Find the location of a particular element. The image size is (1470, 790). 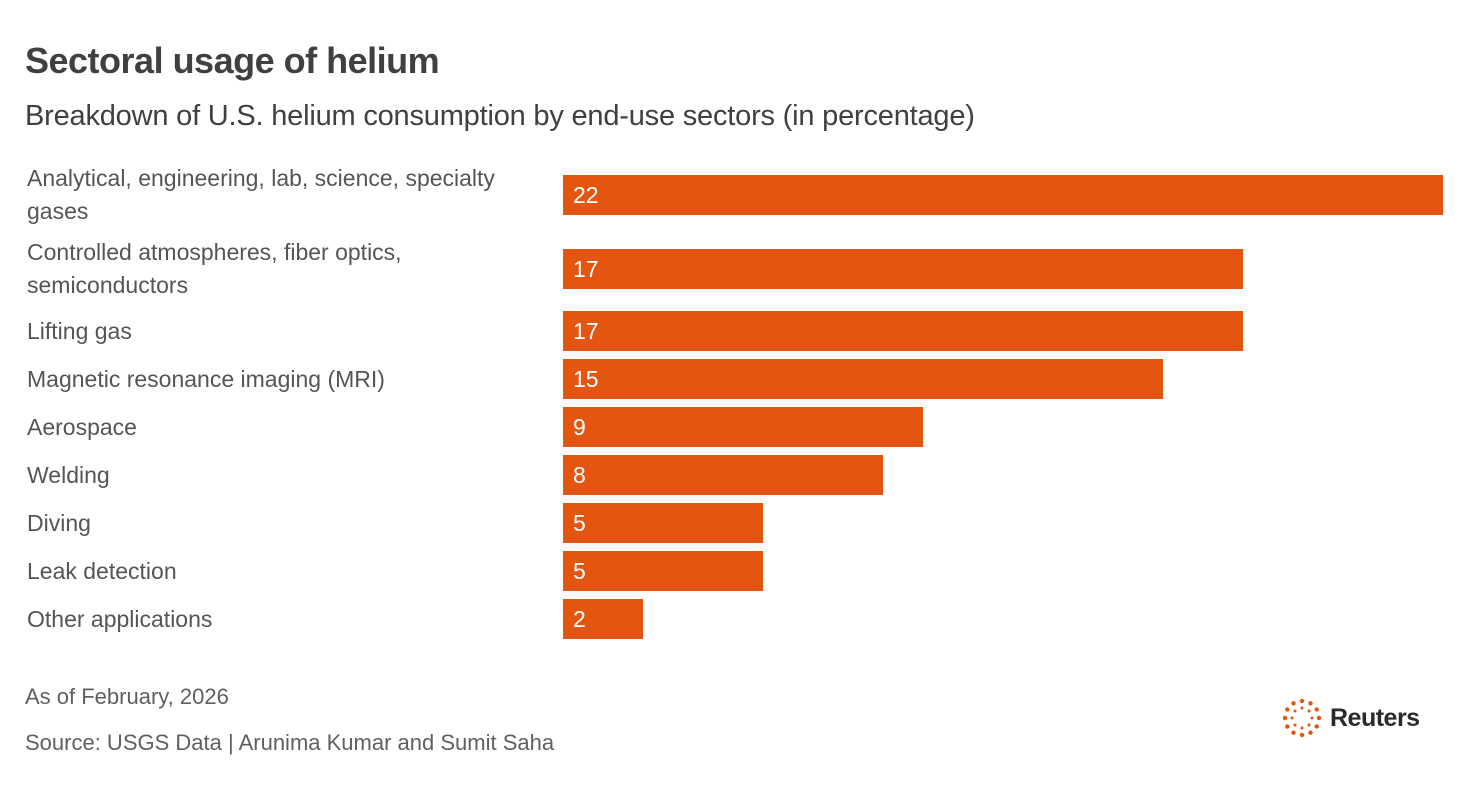

bar: 22 is located at coordinates (1003, 195).